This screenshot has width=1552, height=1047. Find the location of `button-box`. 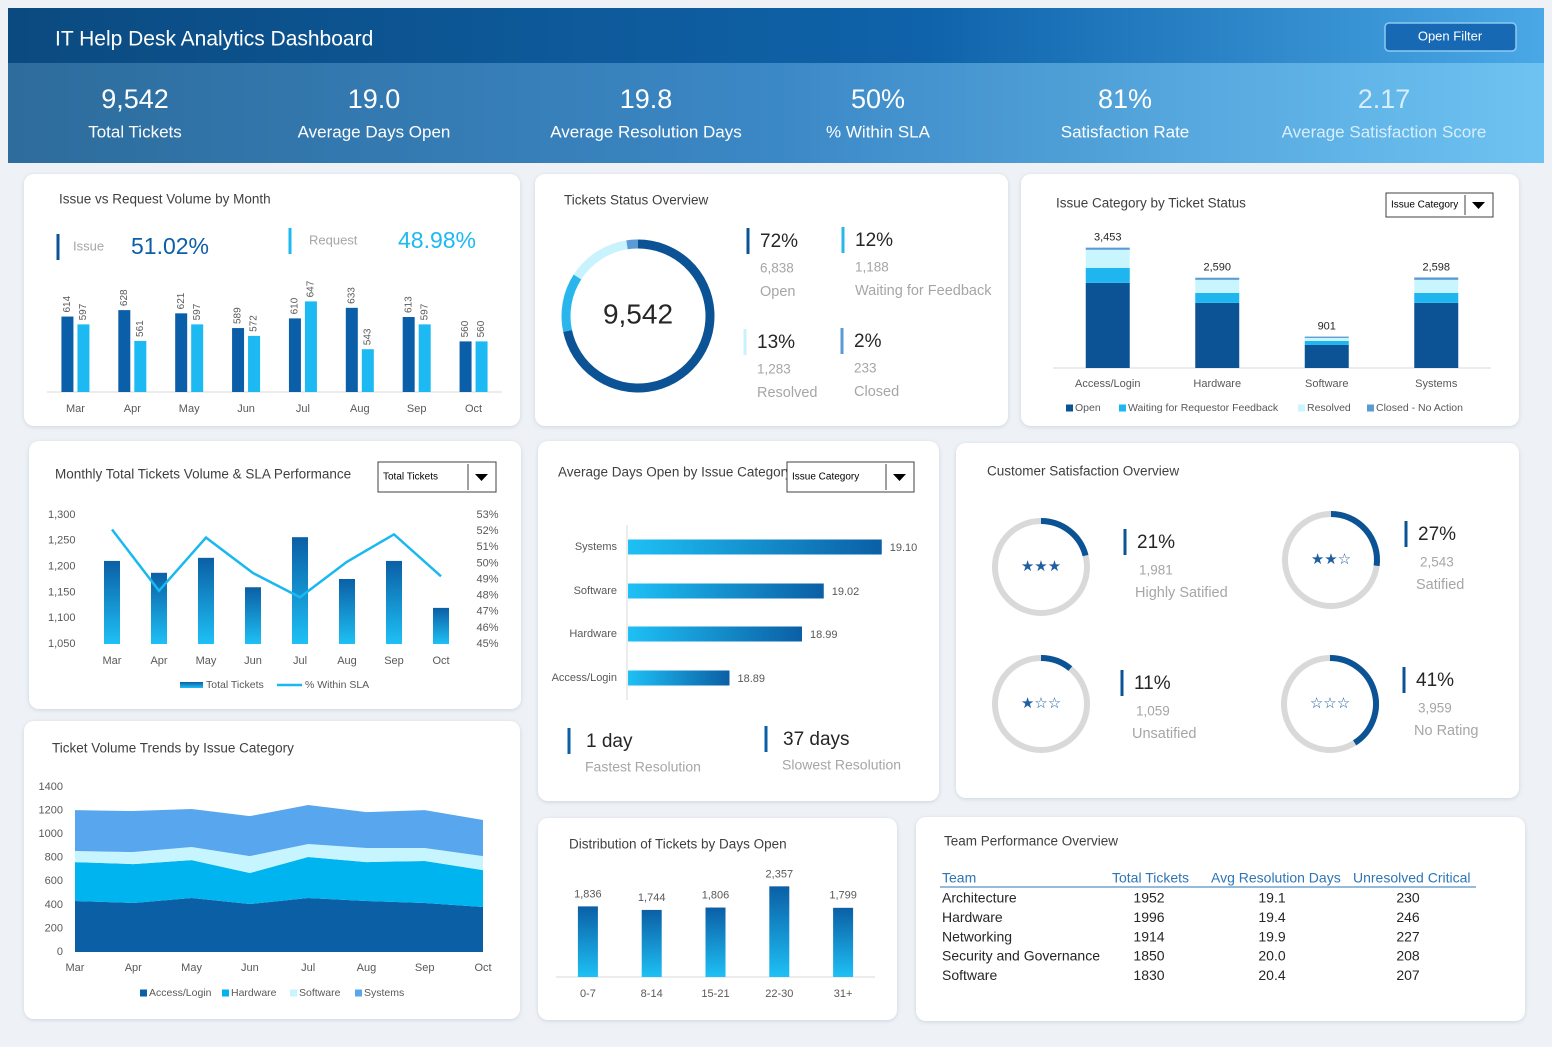

button-box is located at coordinates (1450, 37).